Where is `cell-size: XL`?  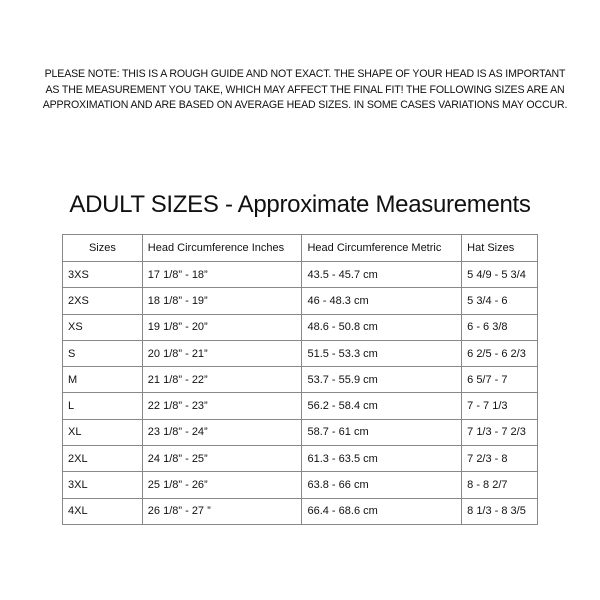
cell-size: XL is located at coordinates (102, 432).